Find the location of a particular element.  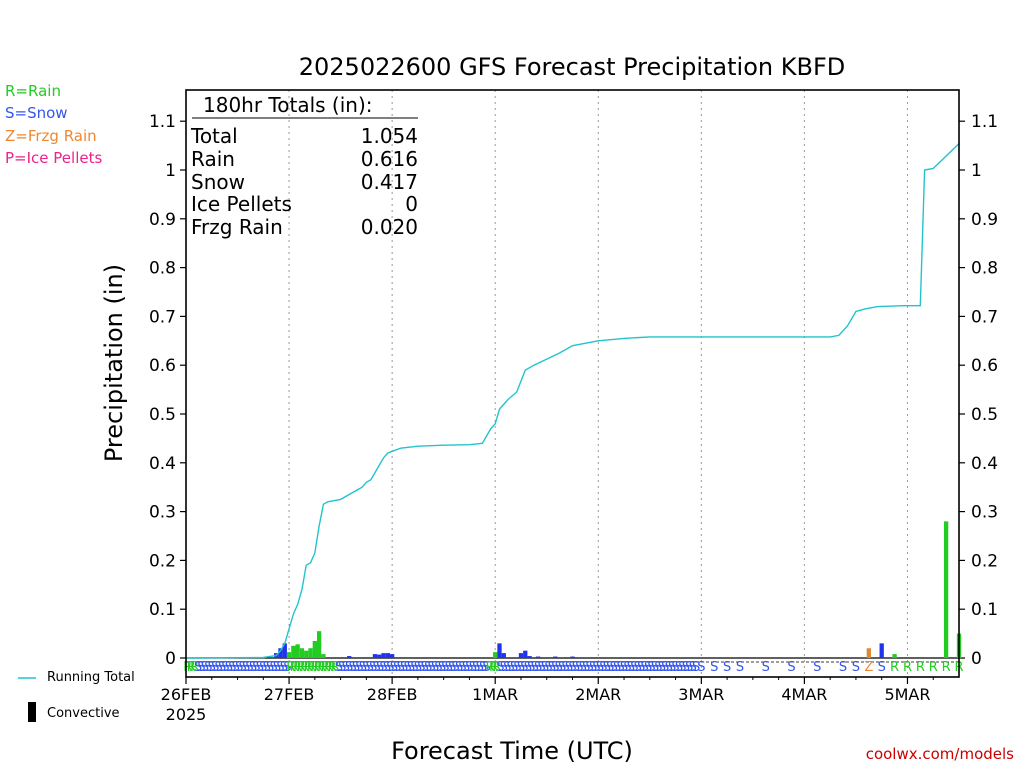

ptype-letter-138: S is located at coordinates (662, 667).